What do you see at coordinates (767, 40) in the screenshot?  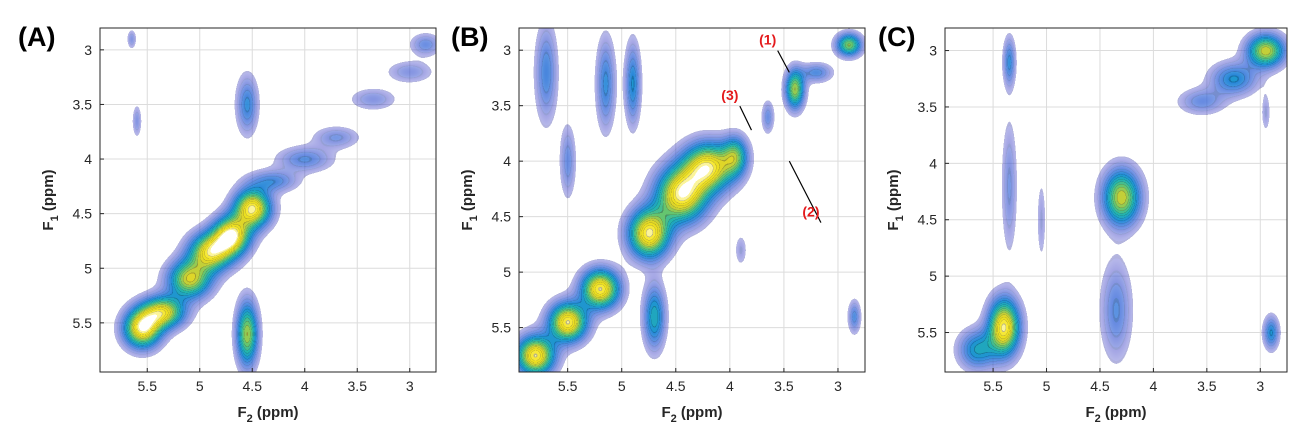 I see `peak-annotation: (1)` at bounding box center [767, 40].